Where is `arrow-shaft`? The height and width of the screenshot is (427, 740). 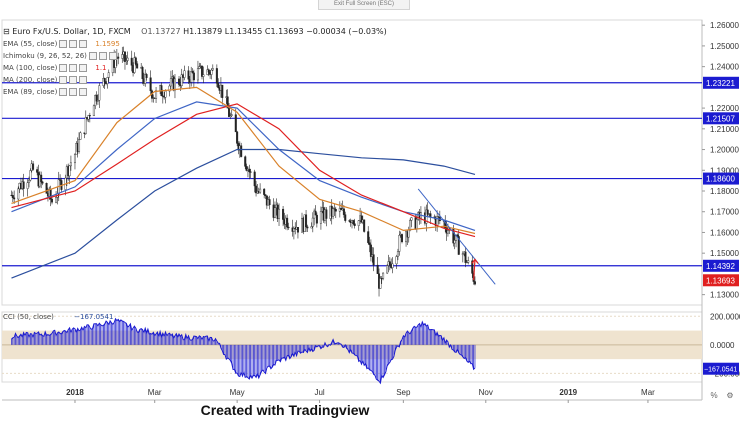
arrow-shaft is located at coordinates (474, 270).